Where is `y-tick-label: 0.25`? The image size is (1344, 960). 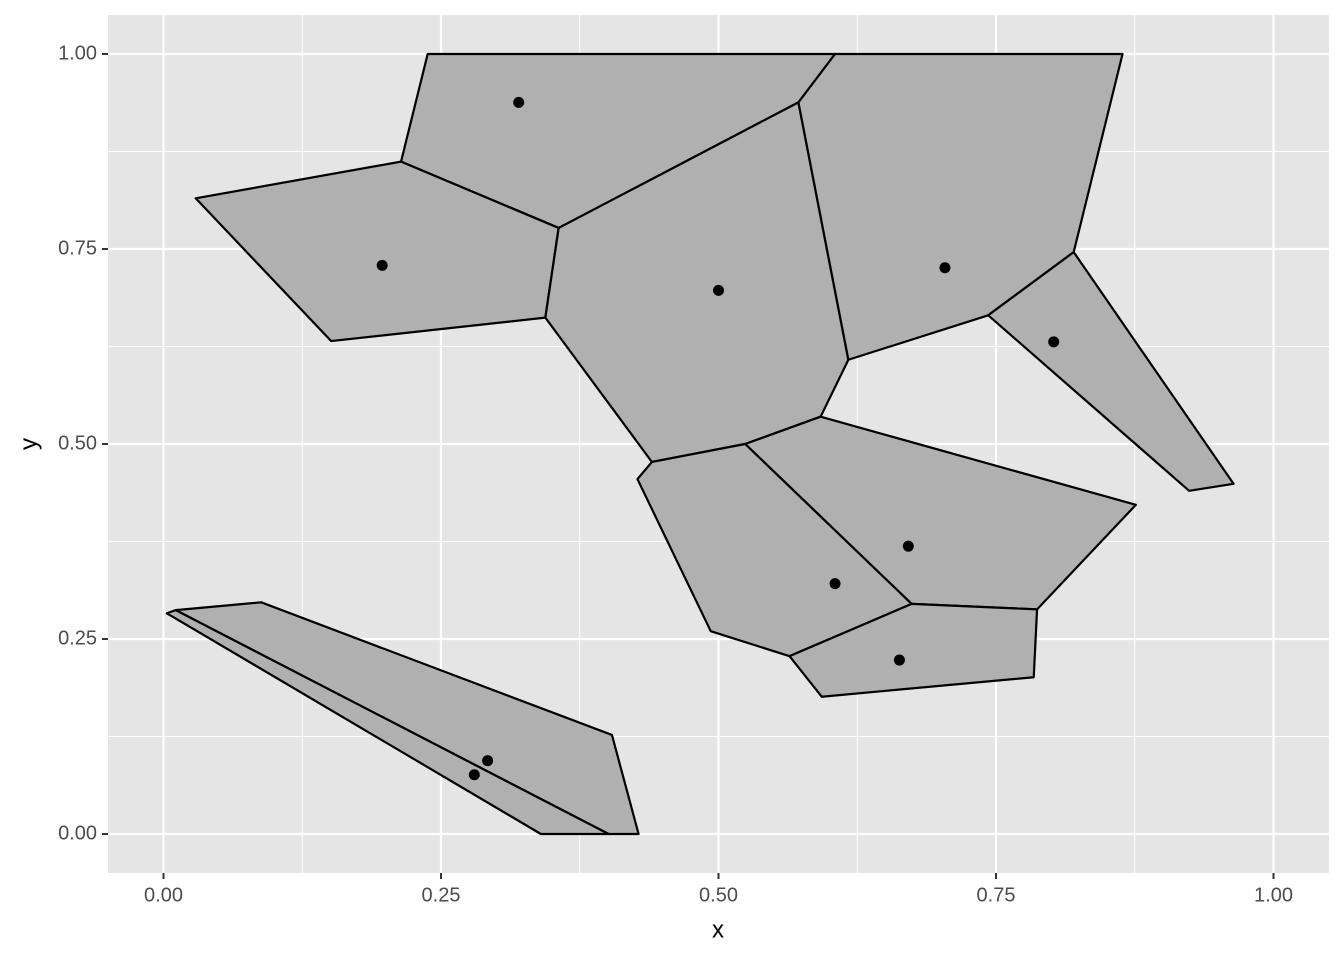
y-tick-label: 0.25 is located at coordinates (77, 638).